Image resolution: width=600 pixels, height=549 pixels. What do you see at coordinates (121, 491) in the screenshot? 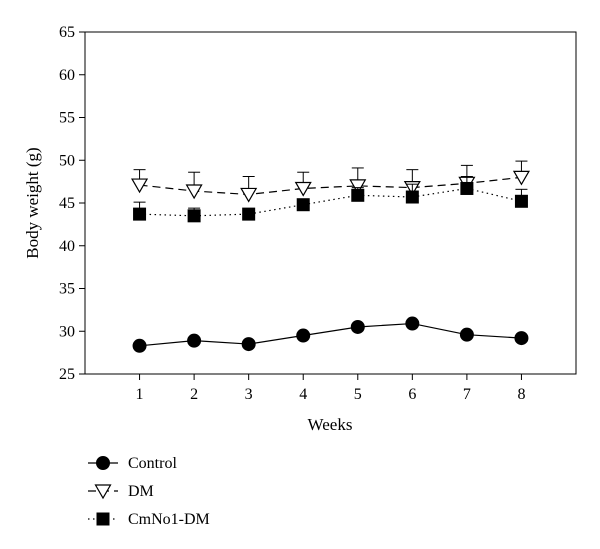
I see `legend-item: DM` at bounding box center [121, 491].